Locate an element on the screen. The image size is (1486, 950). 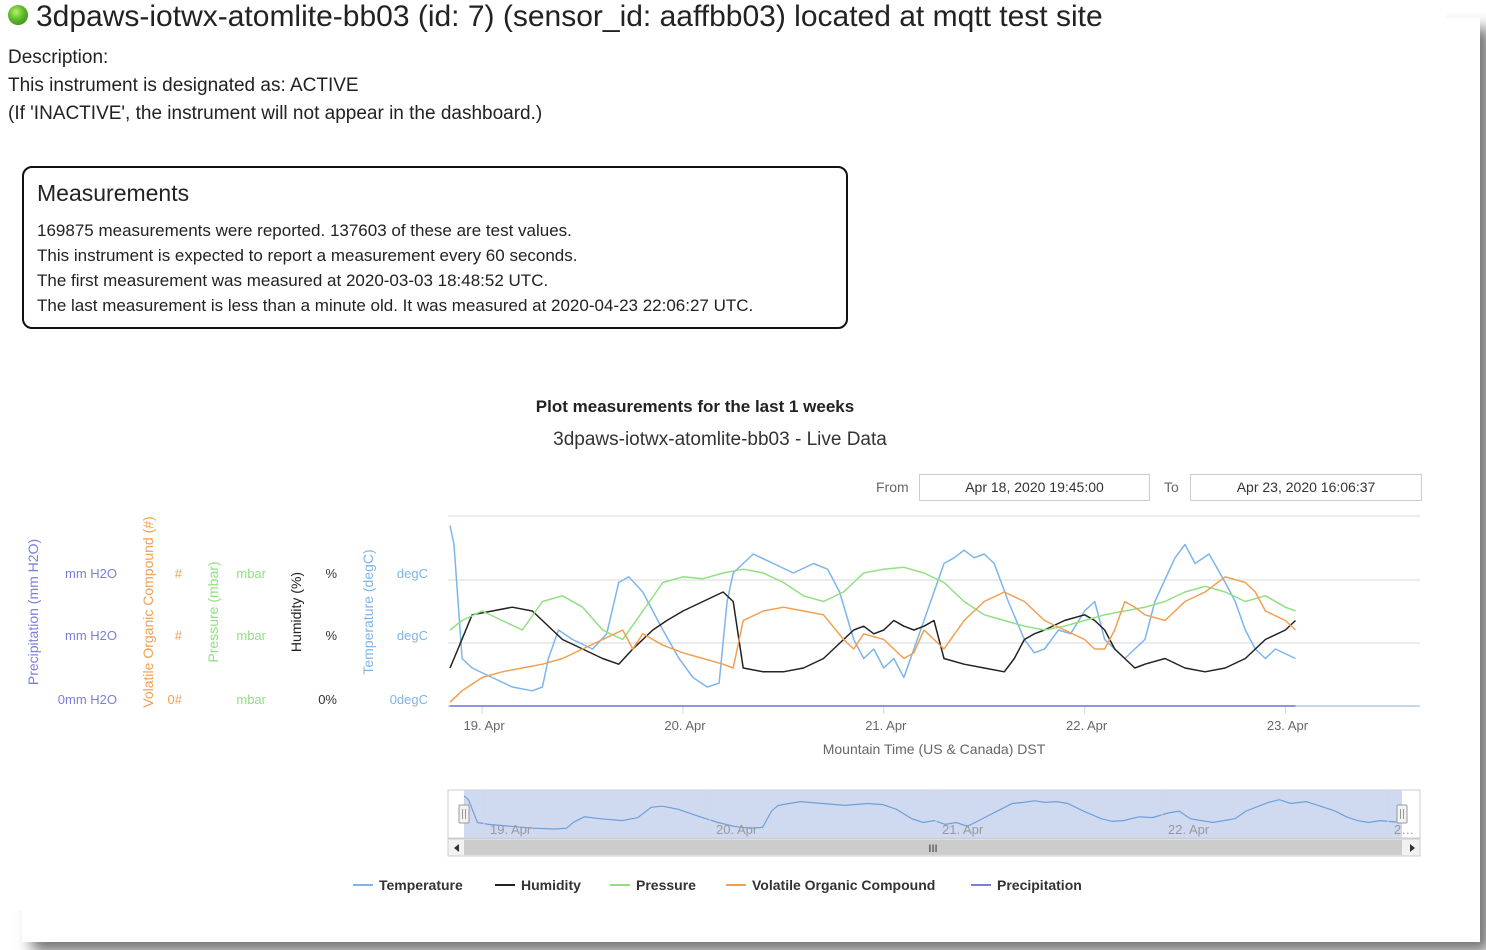
y-axis-title: Temperature (degC) is located at coordinates (368, 611).